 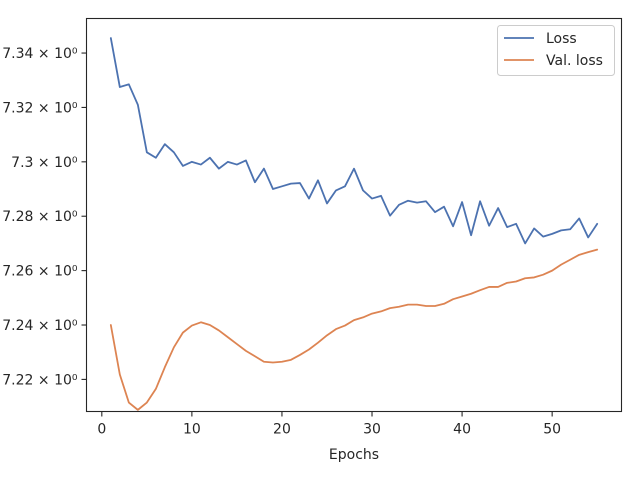 I want to click on x-axis-label: Epochs, so click(x=354, y=455).